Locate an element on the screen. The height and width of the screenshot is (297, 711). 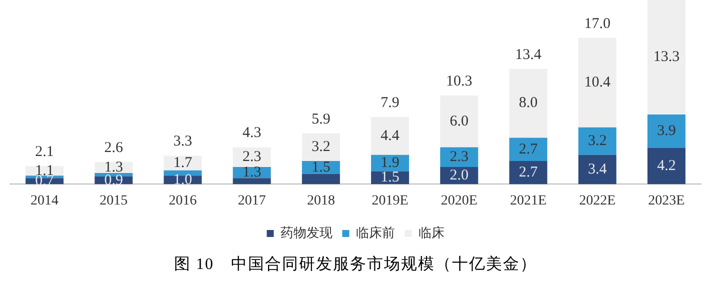
x-tick-label: 2016 is located at coordinates (182, 200).